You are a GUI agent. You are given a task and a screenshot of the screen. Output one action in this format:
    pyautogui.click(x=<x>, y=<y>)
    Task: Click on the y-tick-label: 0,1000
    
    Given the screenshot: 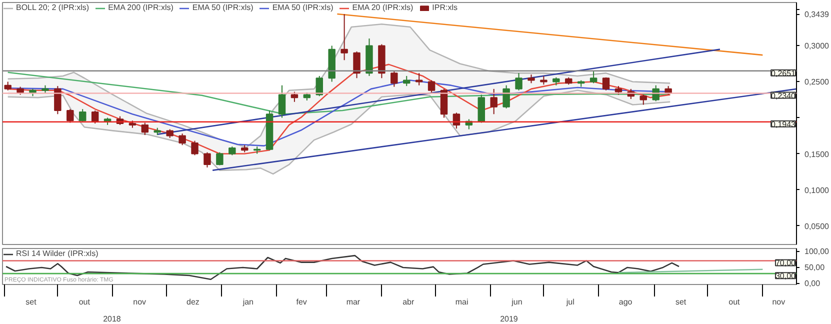 What is the action you would take?
    pyautogui.click(x=817, y=190)
    